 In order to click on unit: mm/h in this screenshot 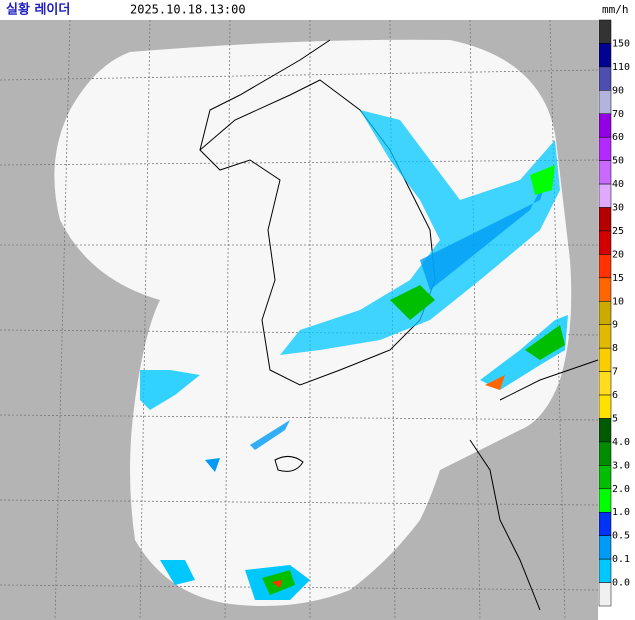, I will do `click(615, 9)`.